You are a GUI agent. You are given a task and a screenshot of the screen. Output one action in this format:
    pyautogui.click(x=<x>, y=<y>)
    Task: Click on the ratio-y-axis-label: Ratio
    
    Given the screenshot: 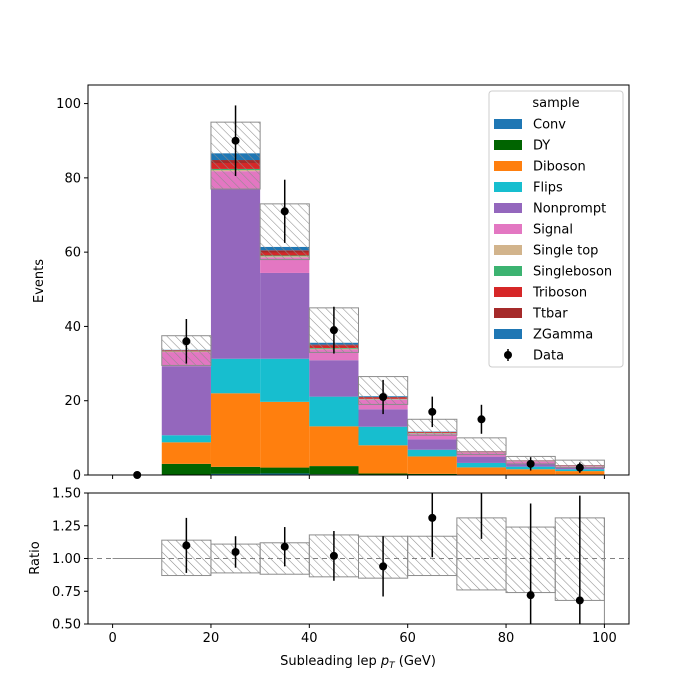 What is the action you would take?
    pyautogui.click(x=35, y=557)
    